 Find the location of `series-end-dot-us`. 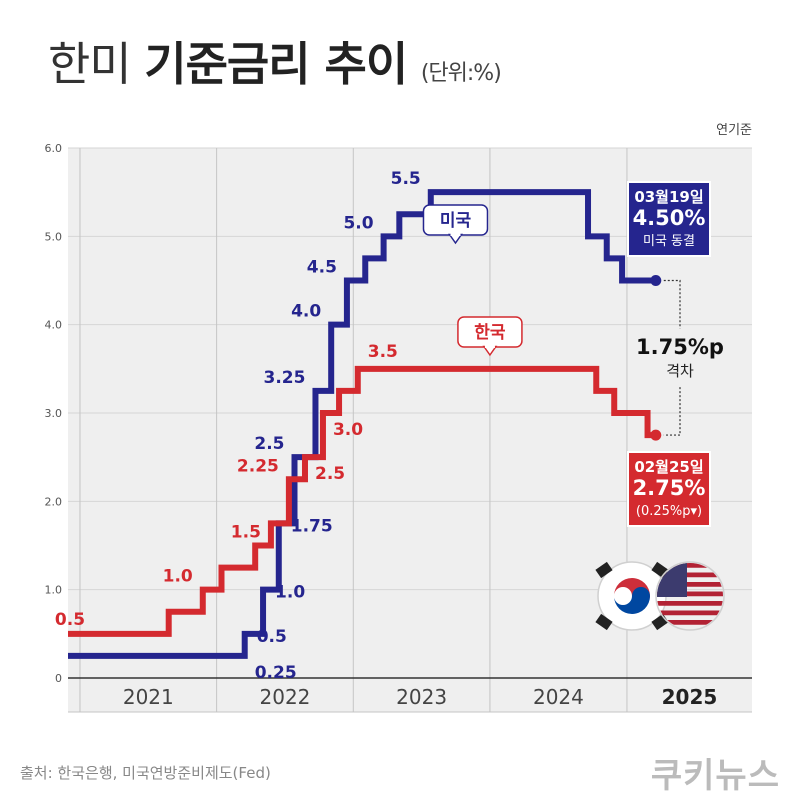

series-end-dot-us is located at coordinates (656, 280).